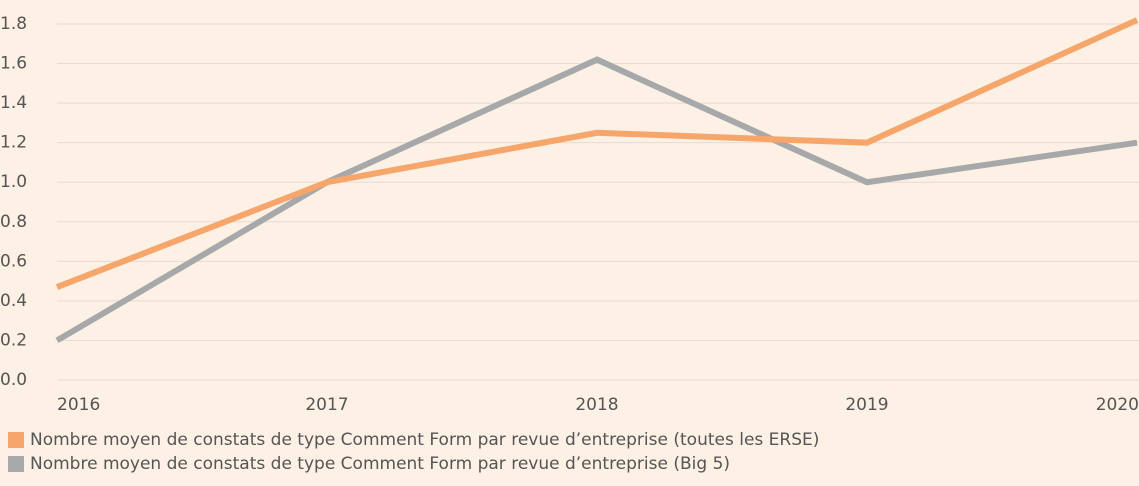 The image size is (1139, 486). Describe the element at coordinates (13, 380) in the screenshot. I see `y-tick-label: 0.0` at that location.